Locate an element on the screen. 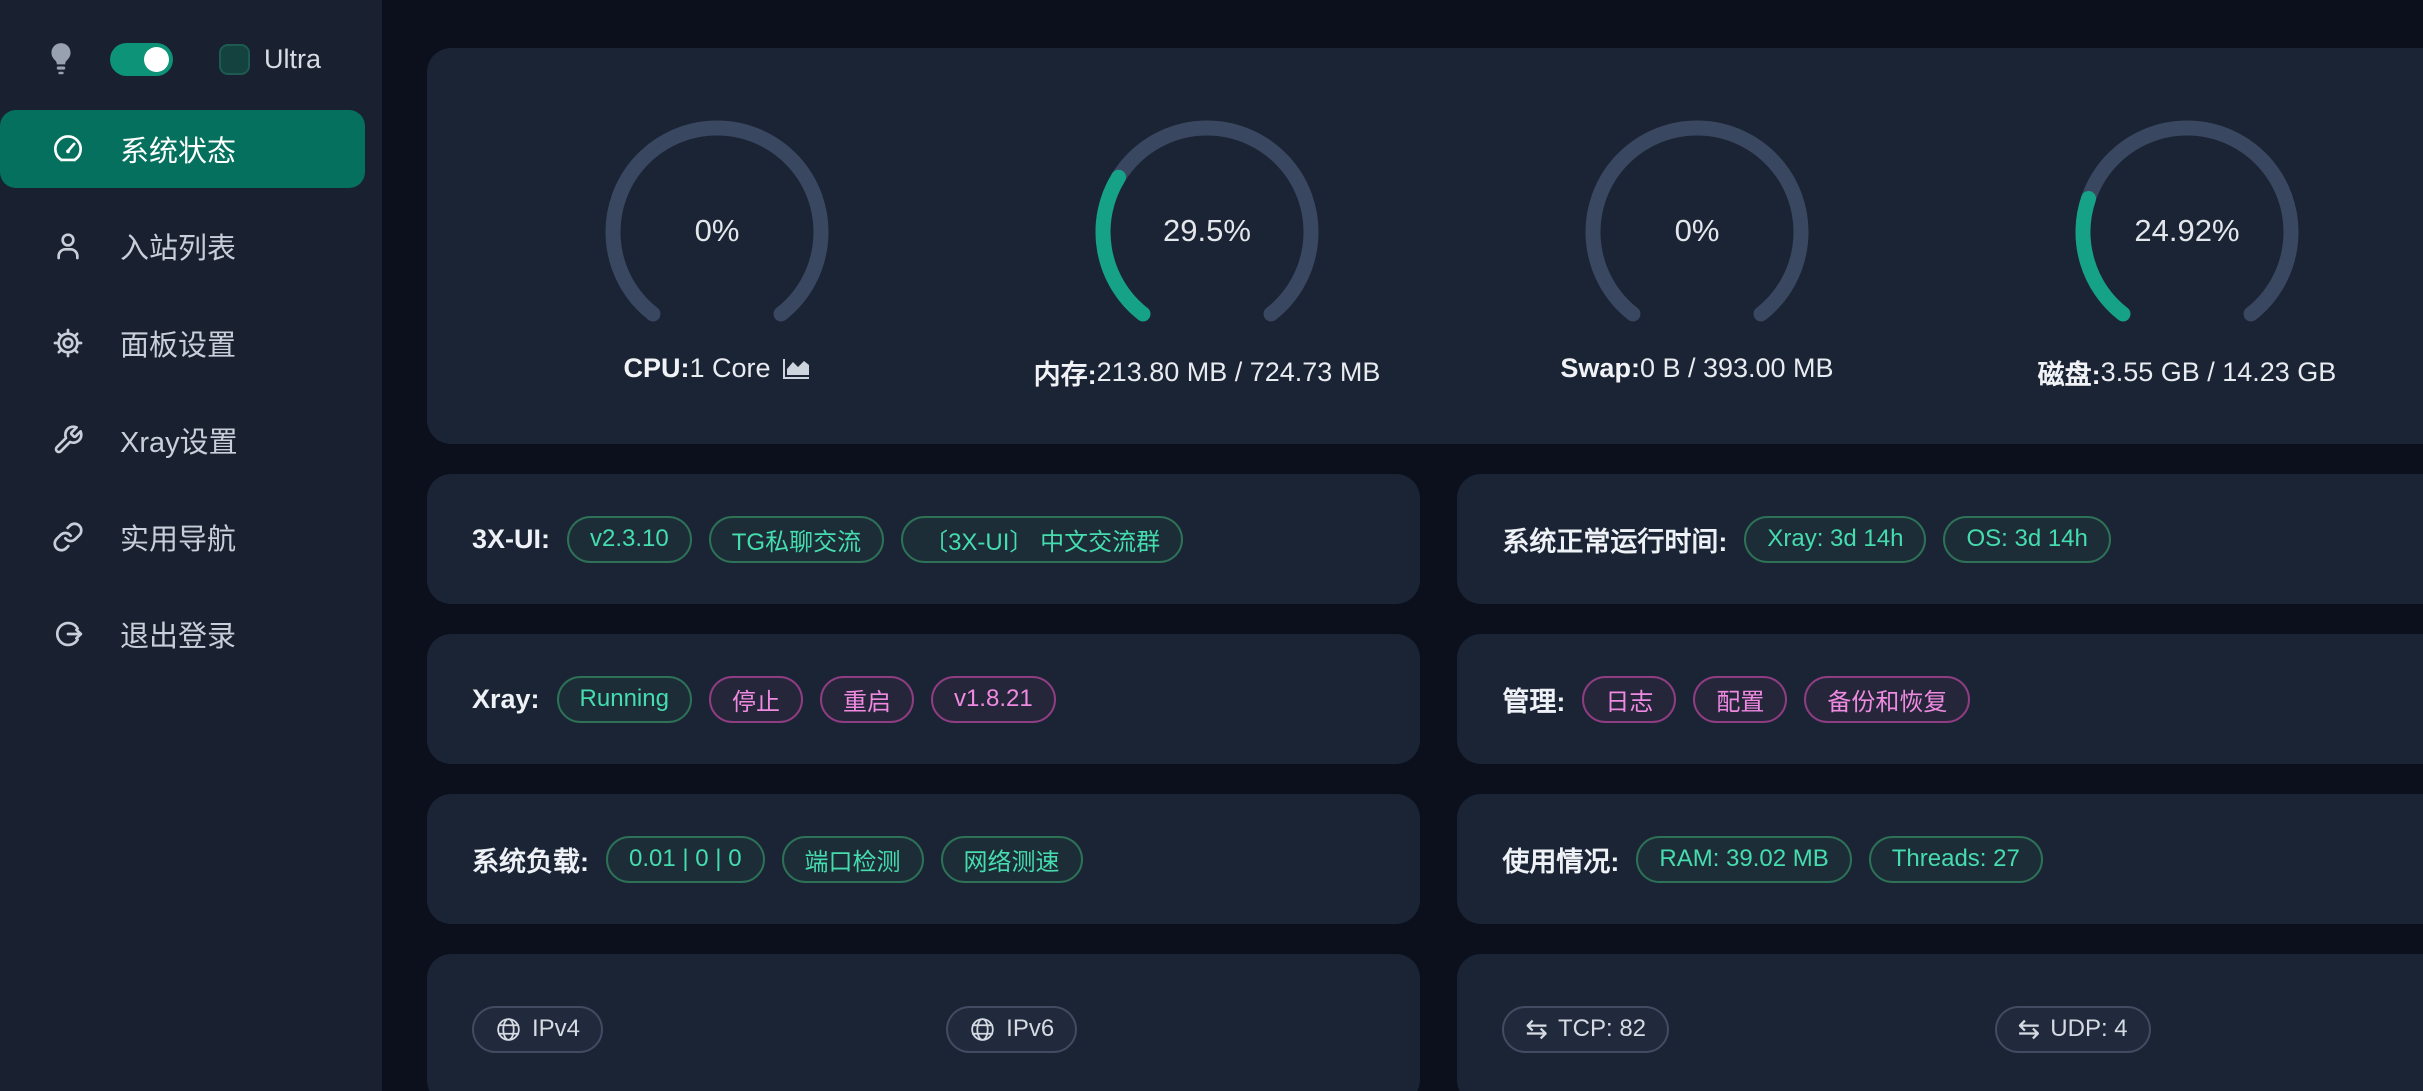 This screenshot has width=2423, height=1091. xray-uptime-badge: Xray: 3d 14h is located at coordinates (1835, 539).